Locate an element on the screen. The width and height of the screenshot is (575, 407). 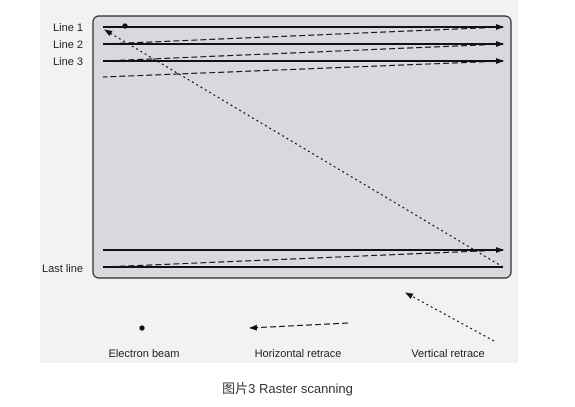
horizontal-retrace-last is located at coordinates (303, 258).